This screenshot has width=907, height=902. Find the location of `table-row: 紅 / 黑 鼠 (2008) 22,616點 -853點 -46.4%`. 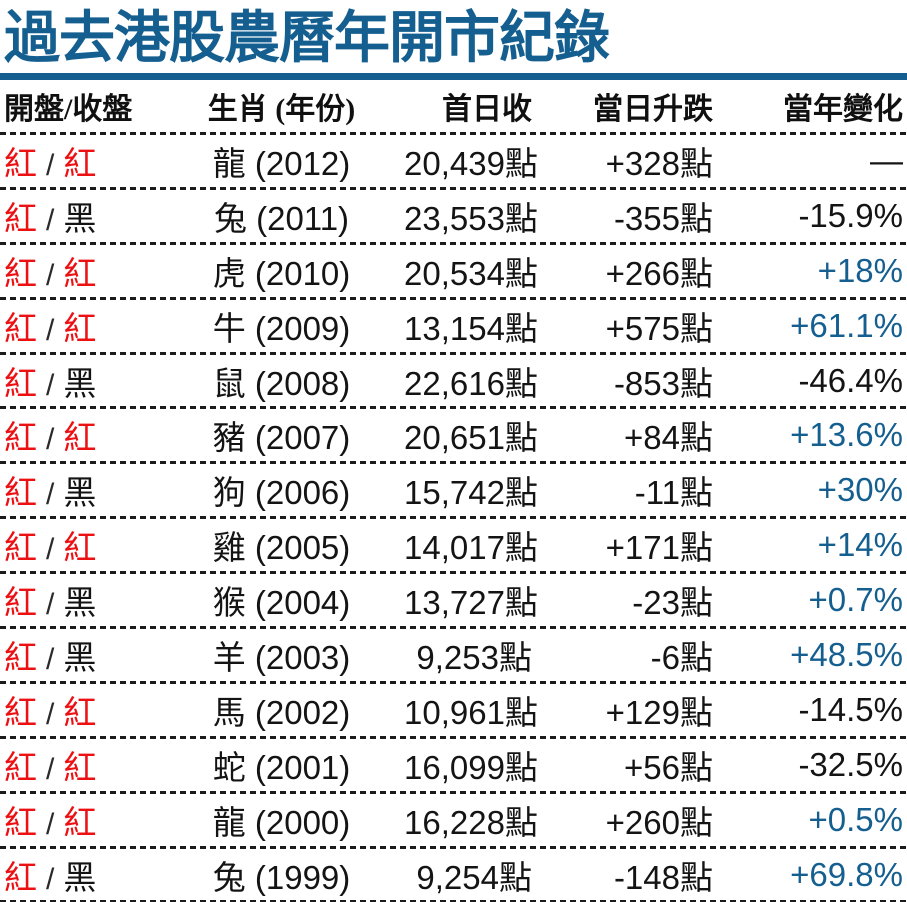

table-row: 紅 / 黑 鼠 (2008) 22,616點 -853點 -46.4% is located at coordinates (453, 381).